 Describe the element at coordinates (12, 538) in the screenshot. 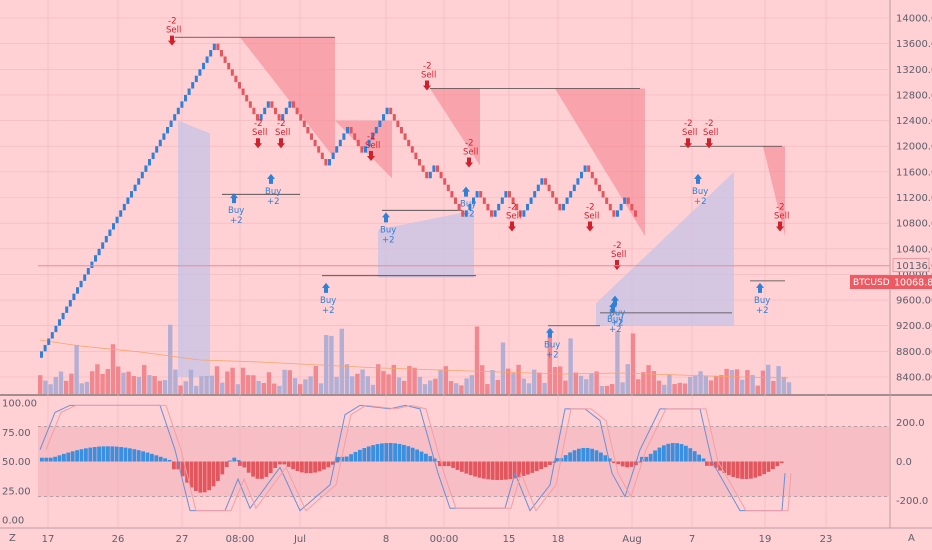

I see `axis-left-corner-label: Z` at that location.